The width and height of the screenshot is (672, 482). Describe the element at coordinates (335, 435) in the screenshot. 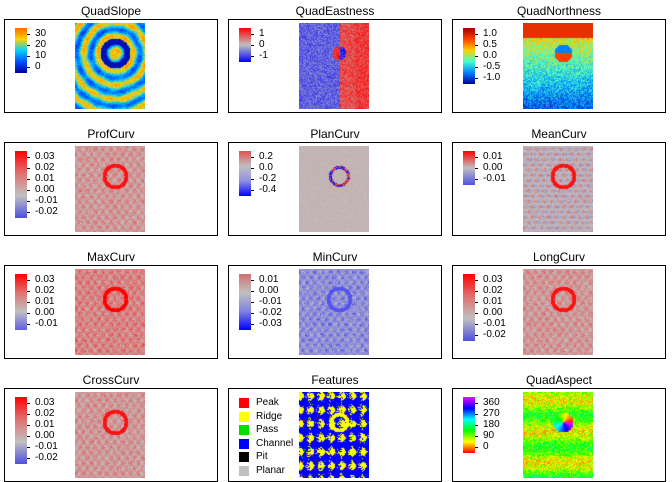

I see `plot-area: Peak Ridge Pass Channel Pit Planar` at that location.